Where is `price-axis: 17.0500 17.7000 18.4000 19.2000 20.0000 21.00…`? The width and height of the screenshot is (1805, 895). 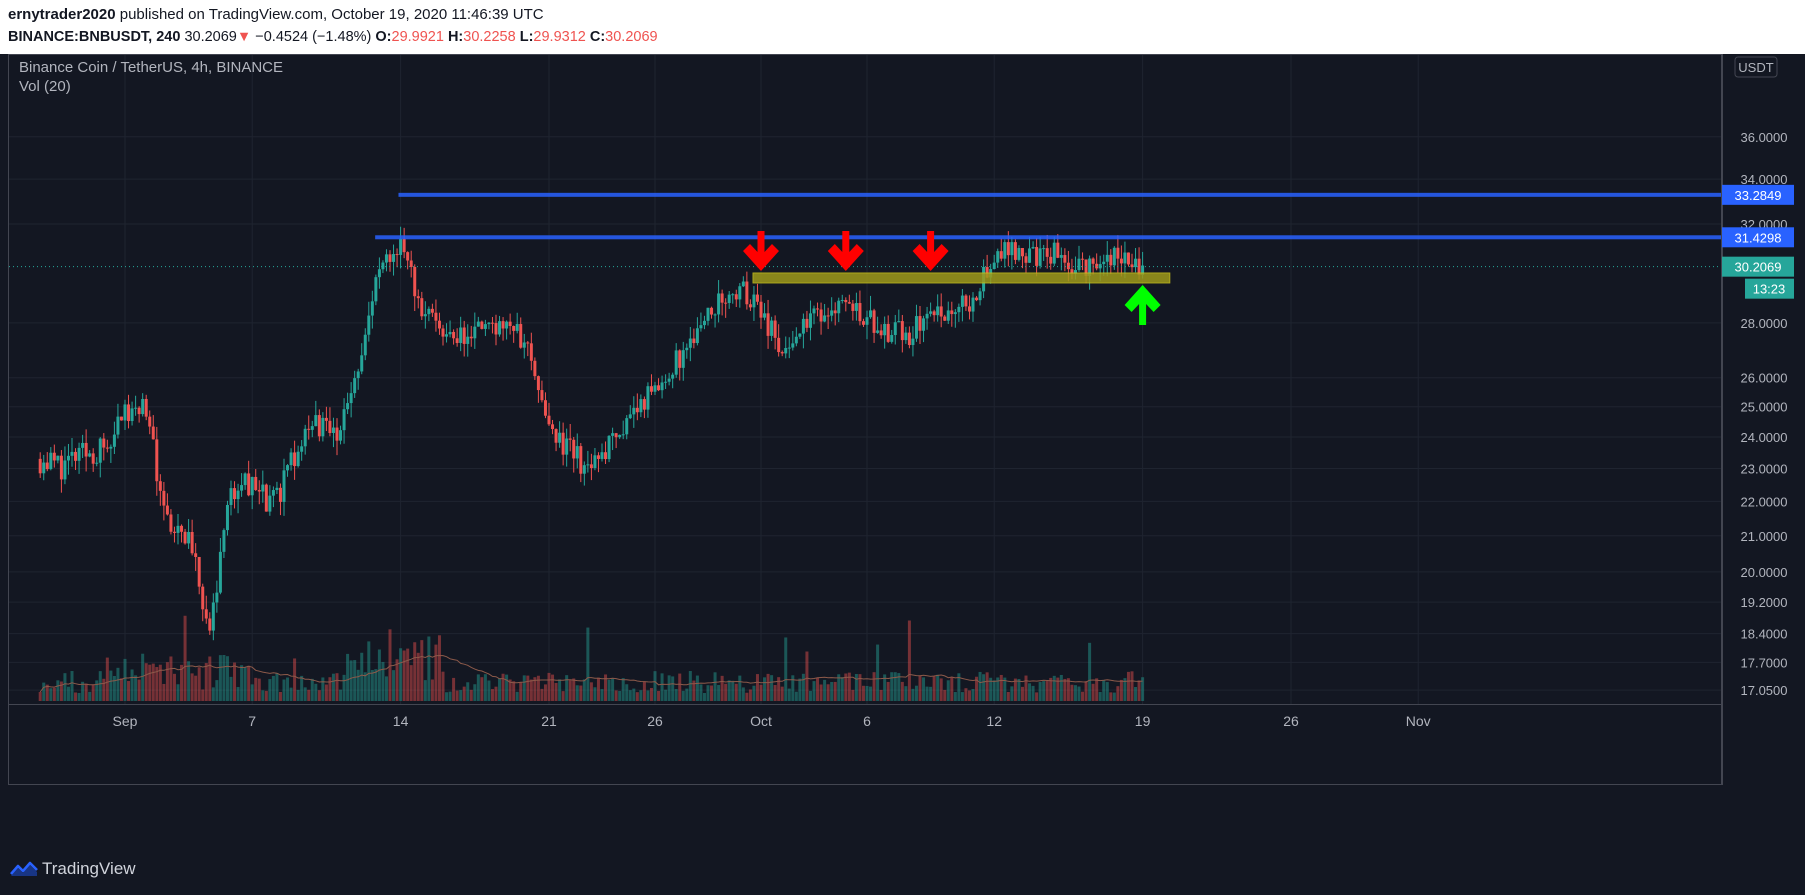
price-axis: 17.0500 17.7000 18.4000 19.2000 20.0000 21.00… is located at coordinates (1764, 414).